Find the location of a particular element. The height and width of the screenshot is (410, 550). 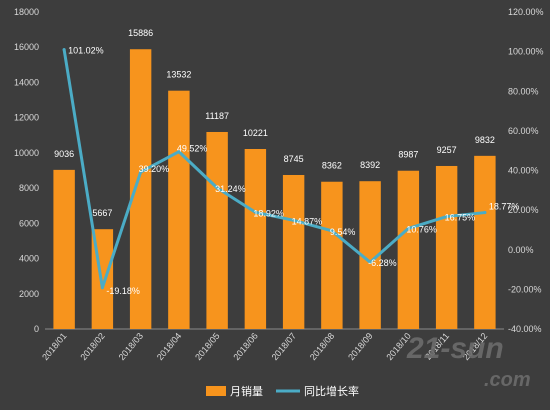

growth-data-label: 9.54% is located at coordinates (343, 232).